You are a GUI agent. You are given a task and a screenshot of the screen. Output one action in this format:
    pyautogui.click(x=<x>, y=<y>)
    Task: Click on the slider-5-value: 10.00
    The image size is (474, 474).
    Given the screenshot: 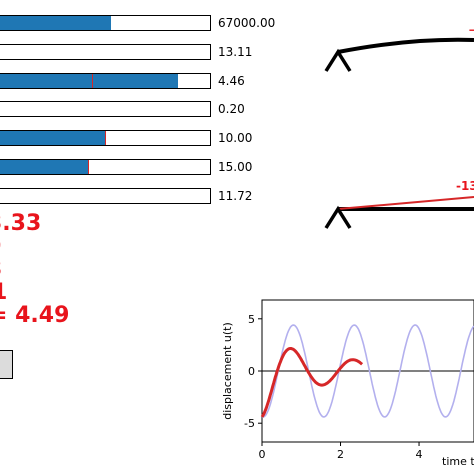 What is the action you would take?
    pyautogui.click(x=235, y=138)
    